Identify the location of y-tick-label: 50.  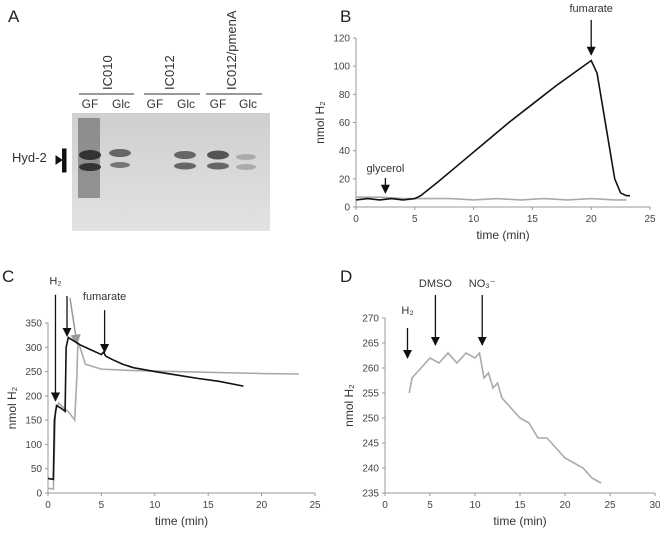
(37, 469).